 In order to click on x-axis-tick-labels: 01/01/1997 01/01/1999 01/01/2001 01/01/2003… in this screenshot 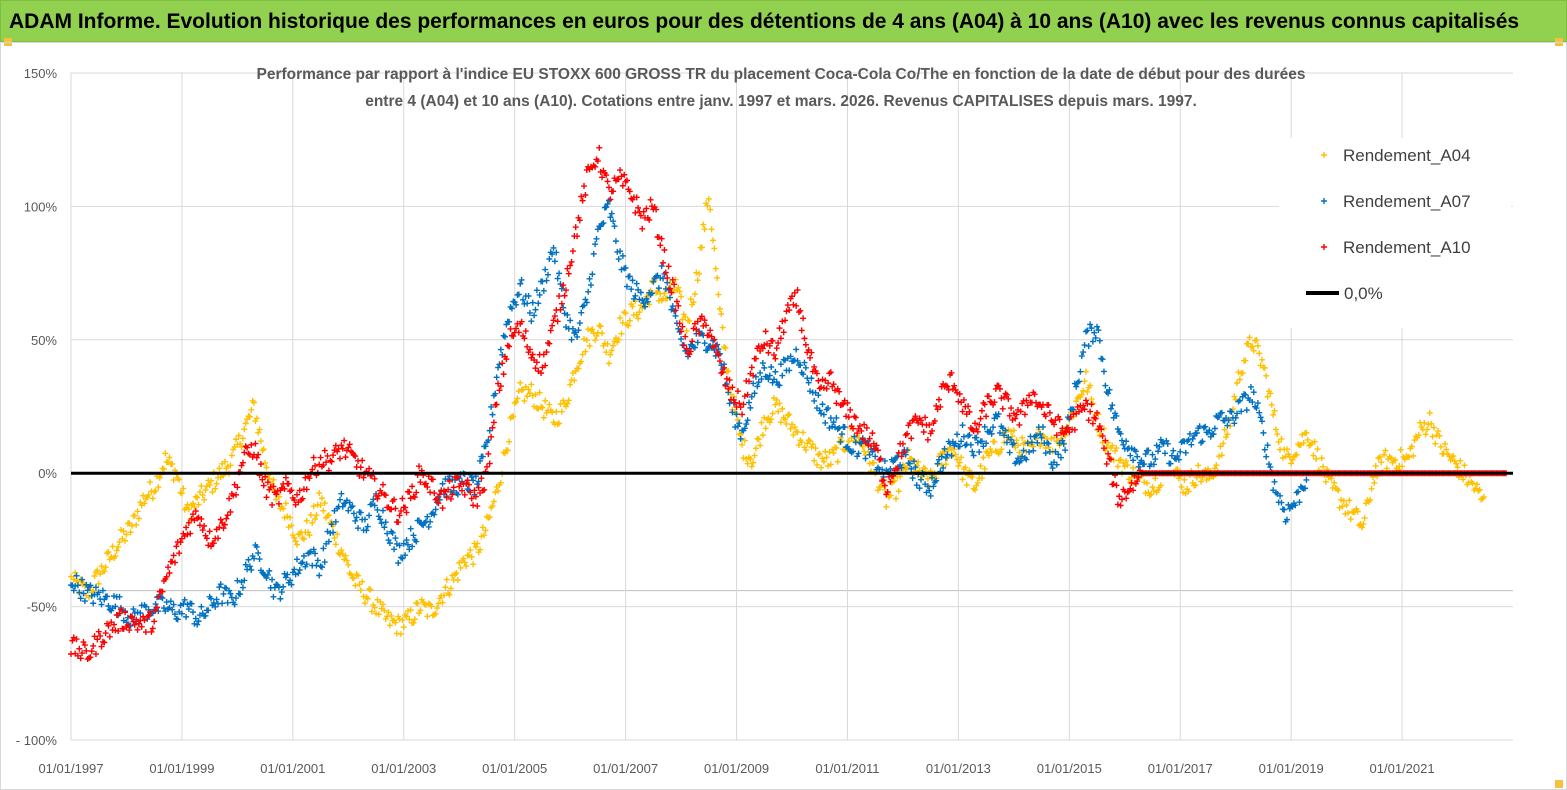, I will do `click(736, 768)`.